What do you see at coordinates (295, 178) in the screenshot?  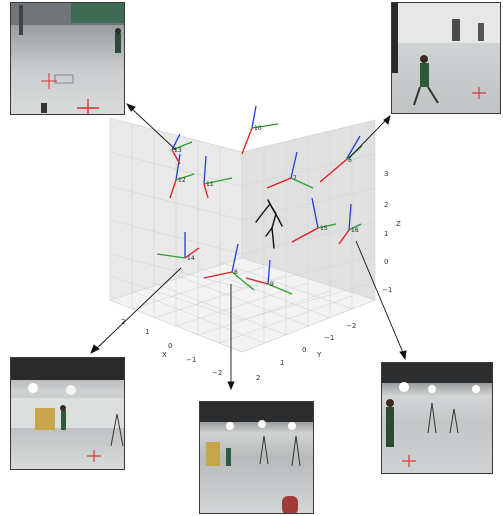 I see `camera-id-label: 7` at bounding box center [295, 178].